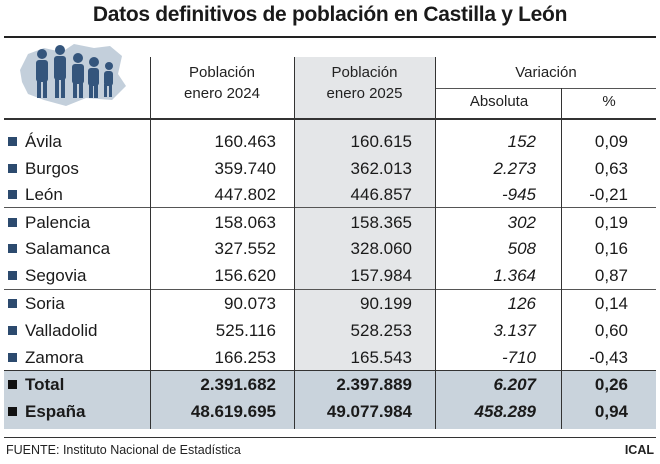  I want to click on population-2024-cell: 160.463, so click(245, 141).